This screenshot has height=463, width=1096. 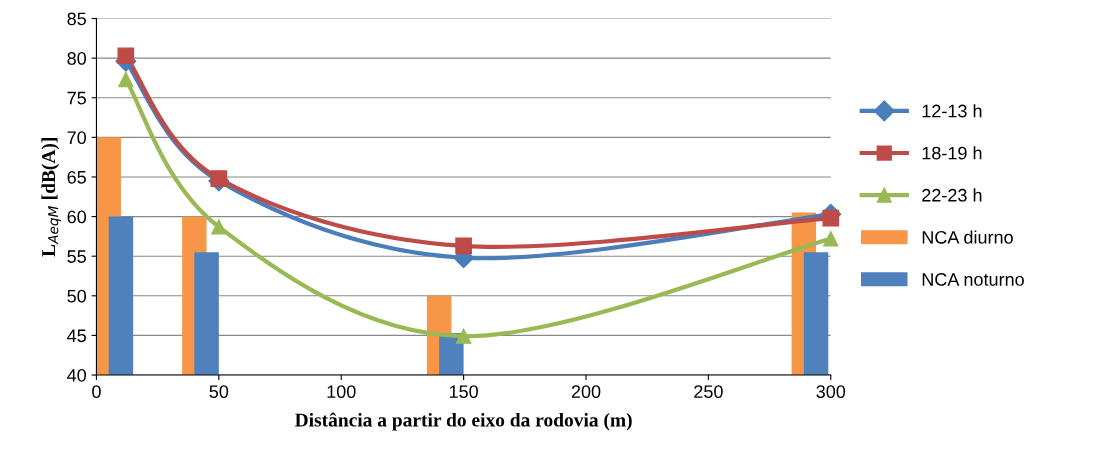 I want to click on x-tick-label: 150, so click(x=463, y=392).